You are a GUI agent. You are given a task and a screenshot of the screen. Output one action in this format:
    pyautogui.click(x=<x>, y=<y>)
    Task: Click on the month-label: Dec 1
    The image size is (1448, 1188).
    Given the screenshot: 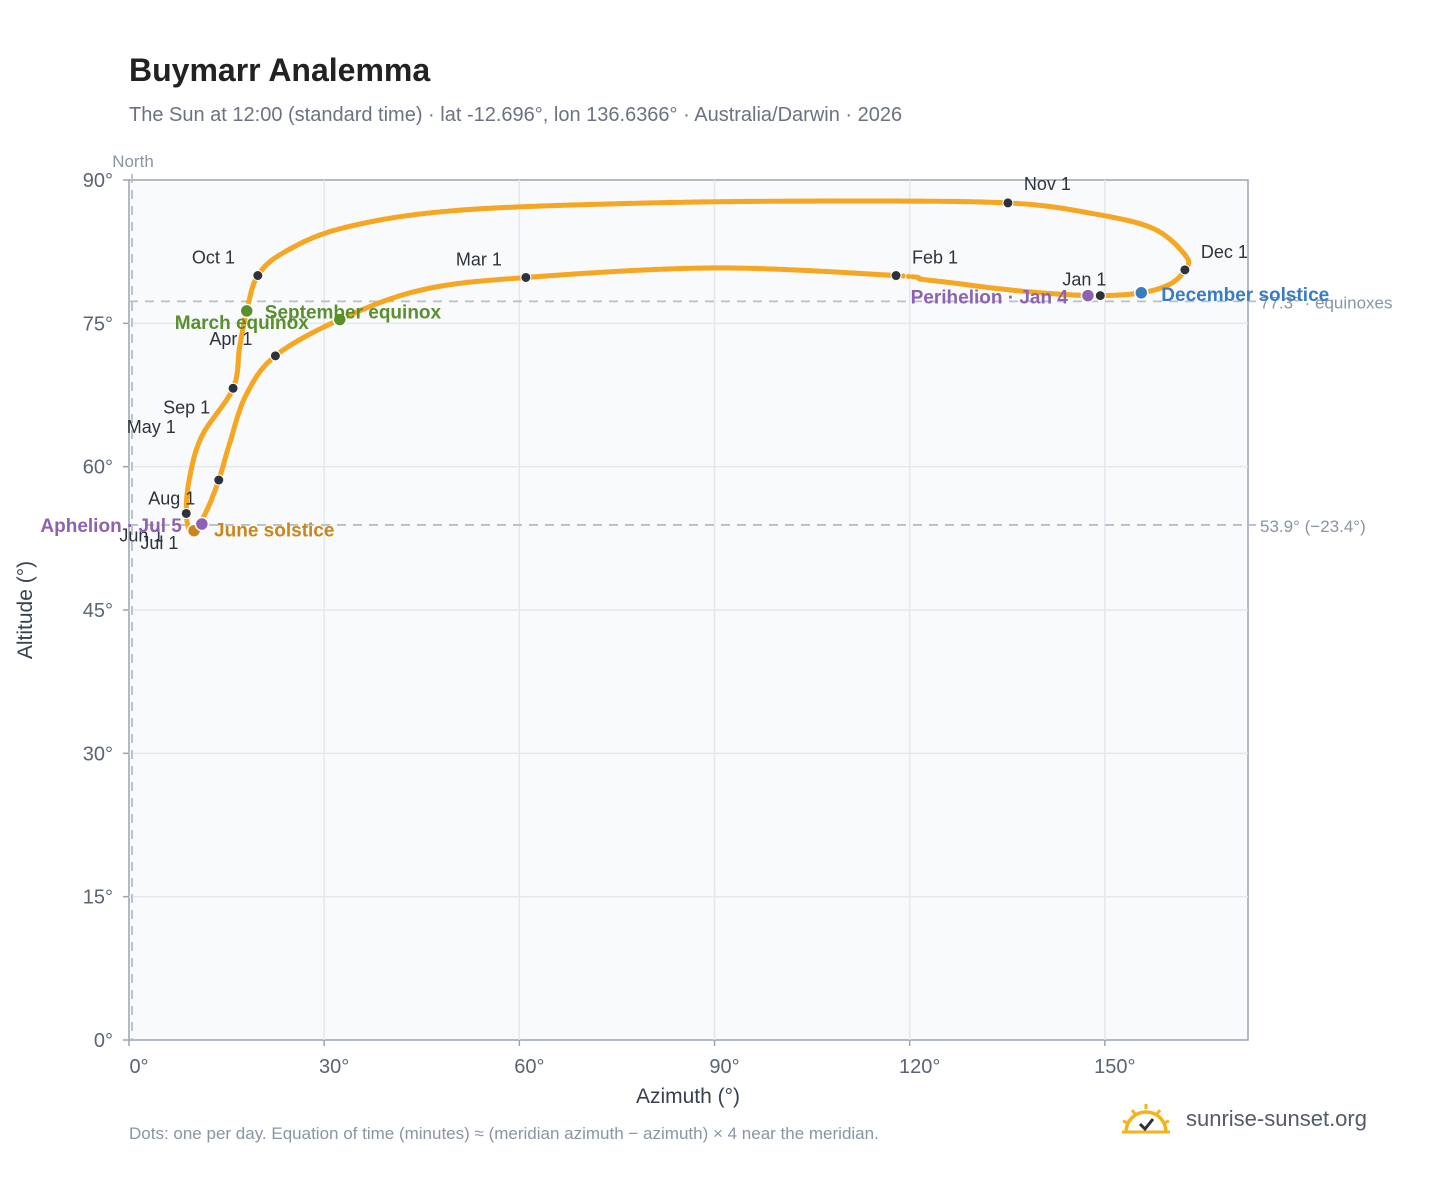 What is the action you would take?
    pyautogui.click(x=1224, y=252)
    